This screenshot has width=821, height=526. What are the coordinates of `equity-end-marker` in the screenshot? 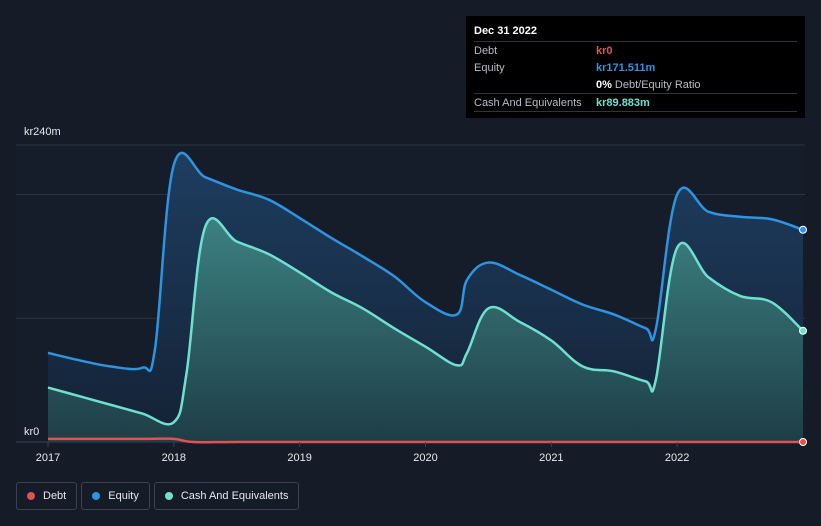 It's located at (803, 229).